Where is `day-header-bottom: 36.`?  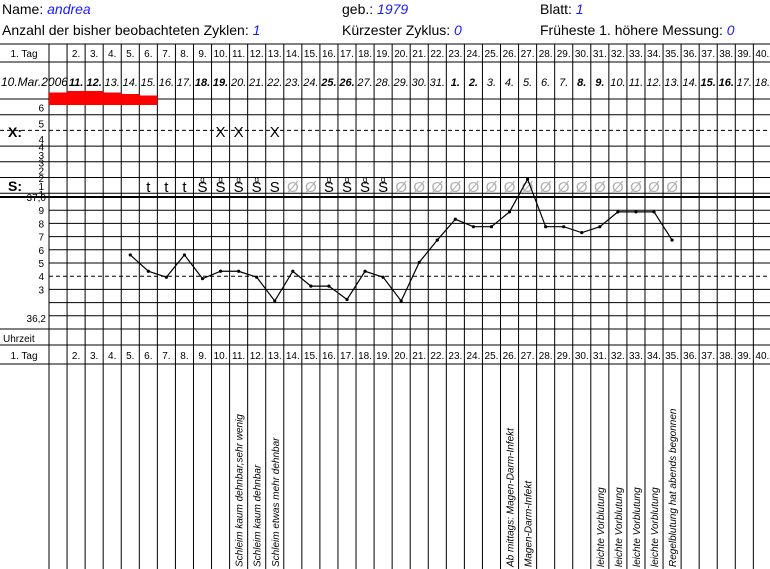 day-header-bottom: 36. is located at coordinates (690, 356).